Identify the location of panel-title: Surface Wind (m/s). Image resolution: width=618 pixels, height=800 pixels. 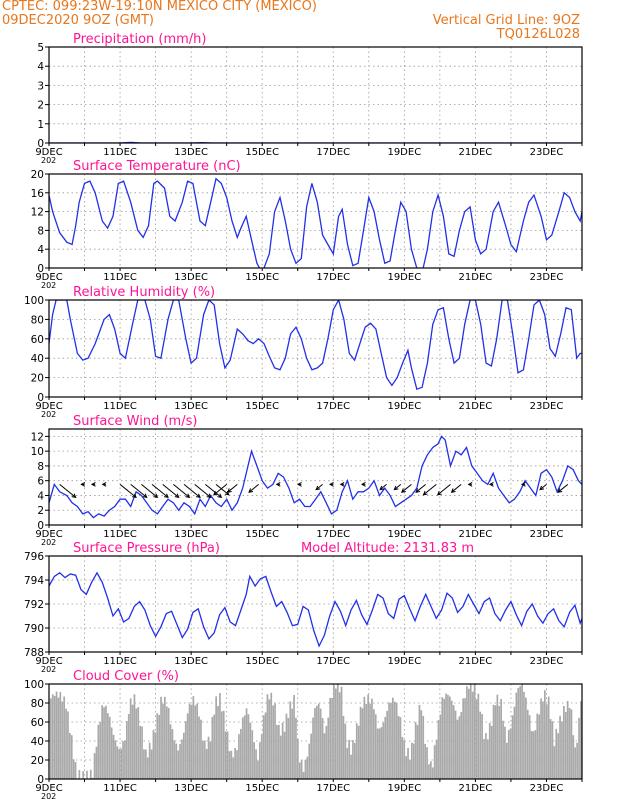
(135, 421).